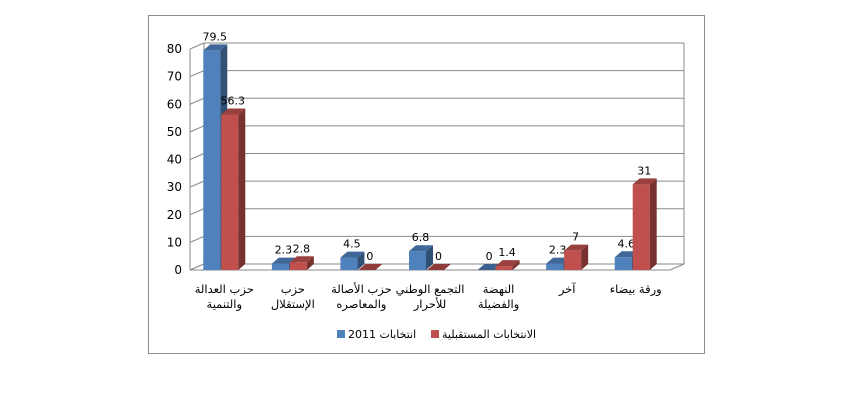  What do you see at coordinates (567, 289) in the screenshot?
I see `category-label-6-line-1: آخر` at bounding box center [567, 289].